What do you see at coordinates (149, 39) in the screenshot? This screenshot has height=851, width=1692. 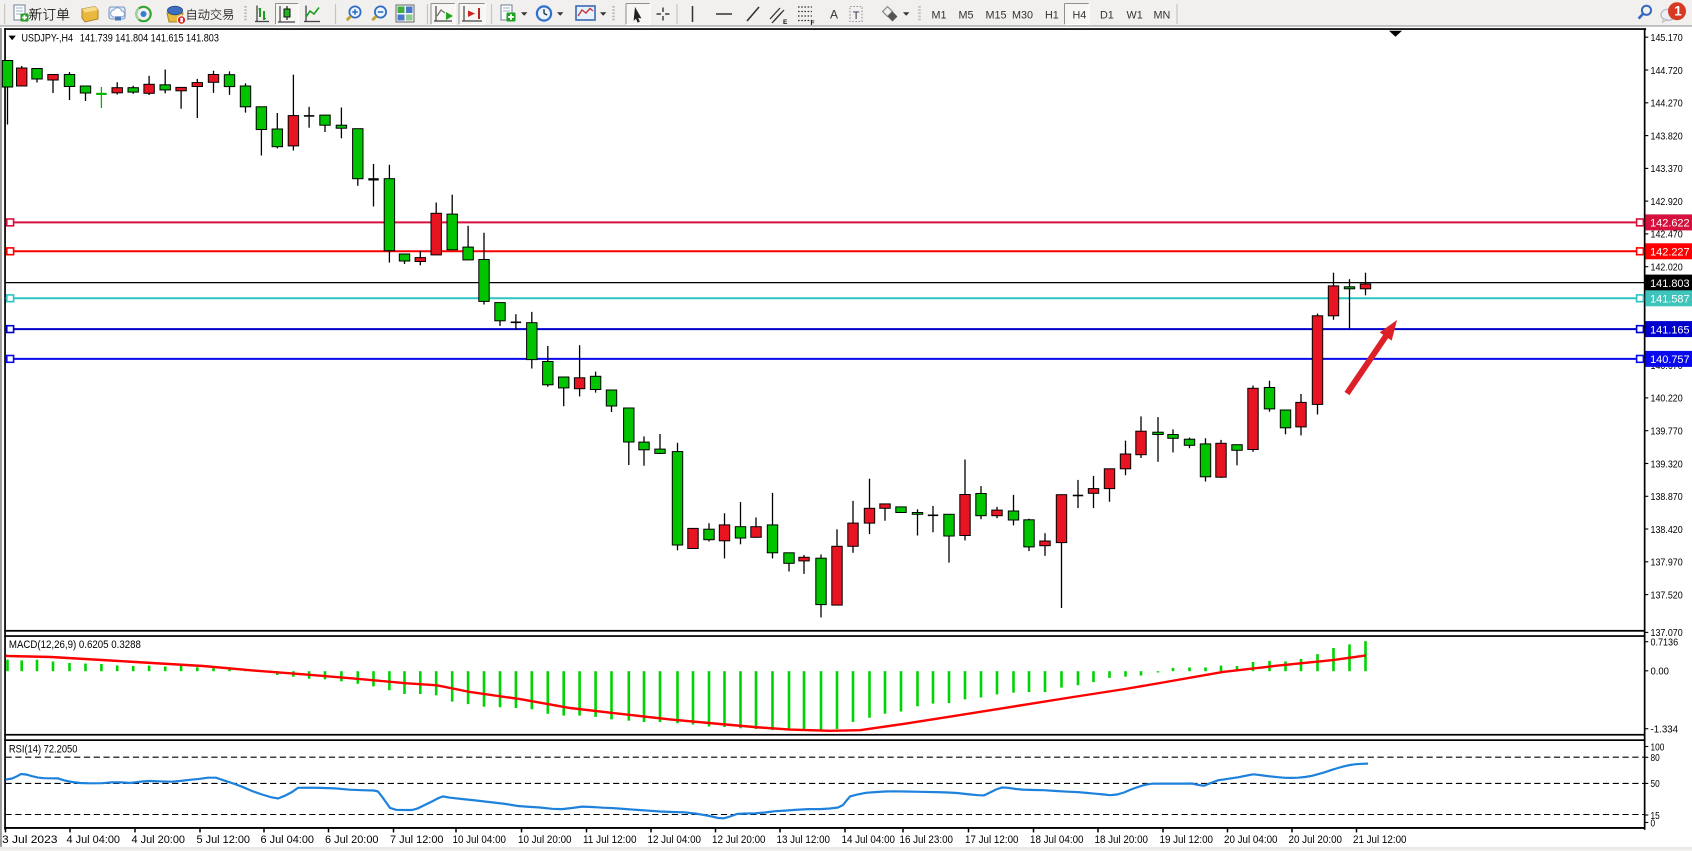 I see `svg-text:141.739 141.804 141.615 141.80: 141.739 141.804 141.615 141.803` at bounding box center [149, 39].